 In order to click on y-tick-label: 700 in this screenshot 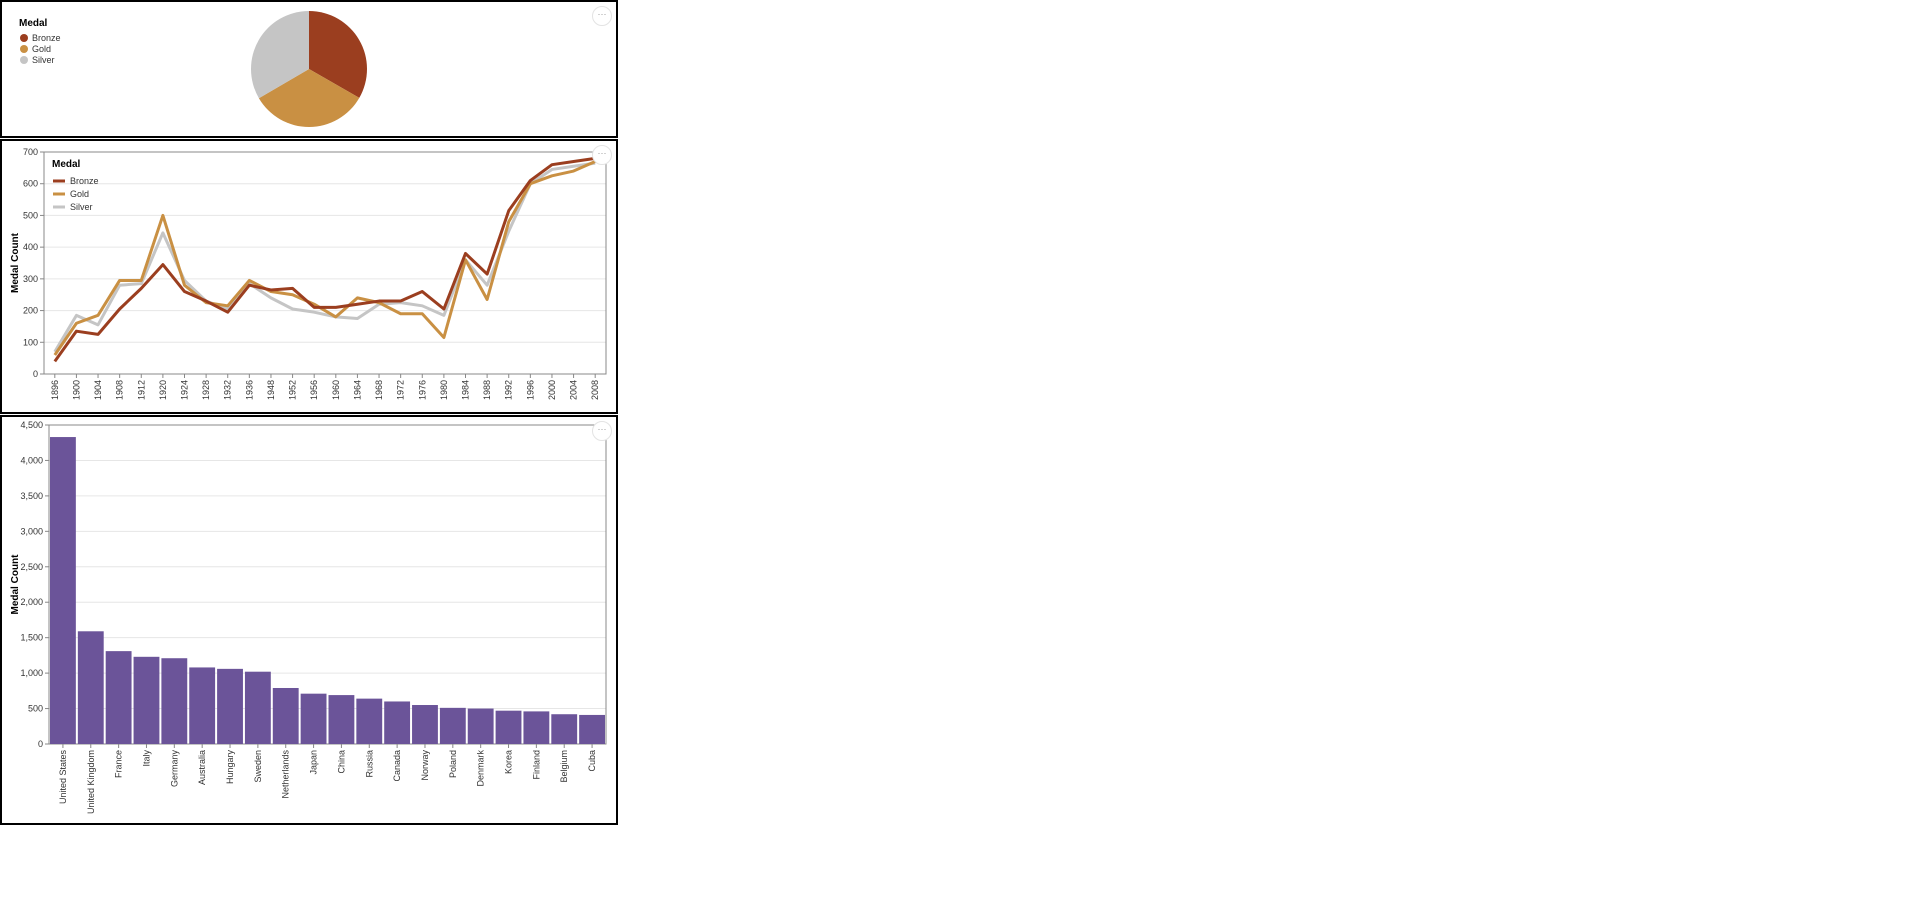, I will do `click(30, 152)`.